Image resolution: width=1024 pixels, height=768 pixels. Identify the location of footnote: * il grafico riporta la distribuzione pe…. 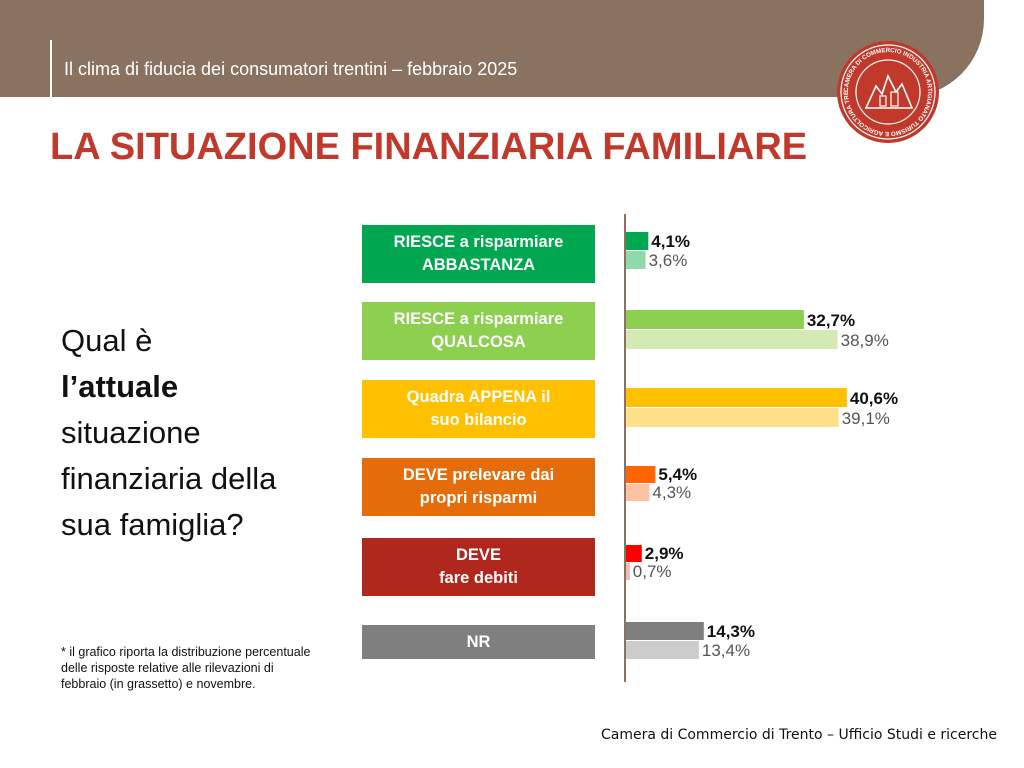
(186, 668).